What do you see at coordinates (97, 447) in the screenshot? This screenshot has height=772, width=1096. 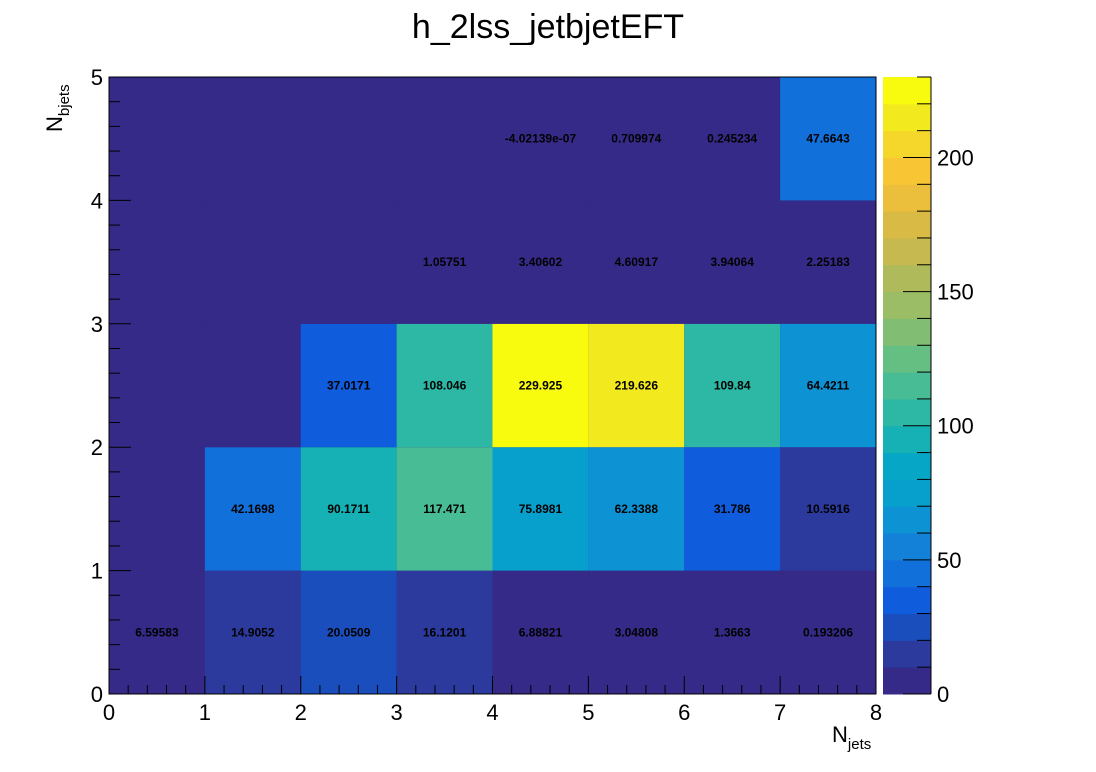 I see `y-tick-label: 2` at bounding box center [97, 447].